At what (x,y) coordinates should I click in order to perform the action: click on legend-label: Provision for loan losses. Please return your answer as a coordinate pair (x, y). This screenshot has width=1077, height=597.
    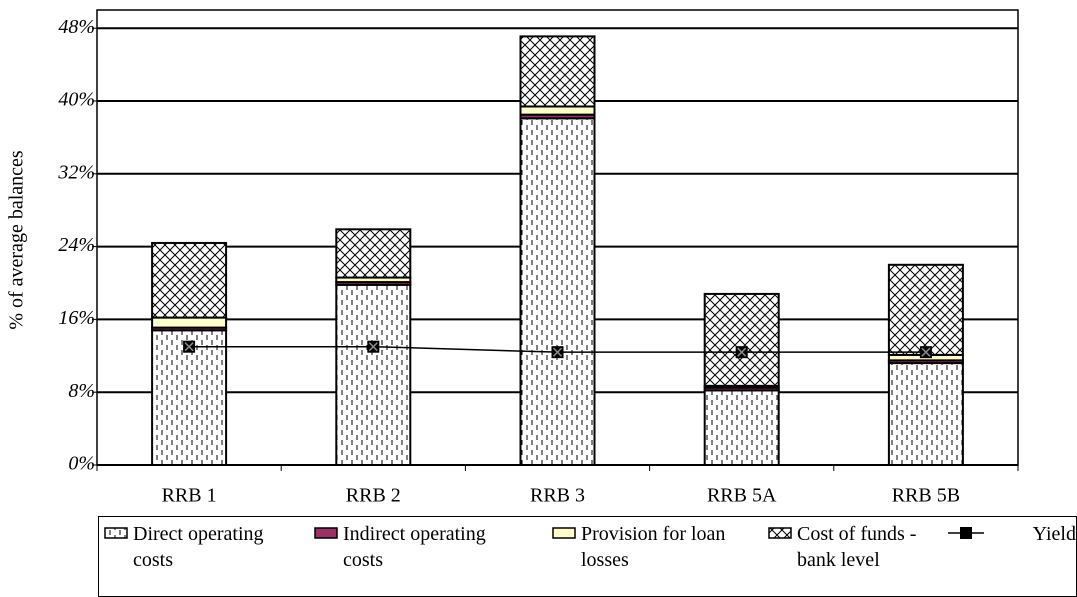
    Looking at the image, I should click on (653, 547).